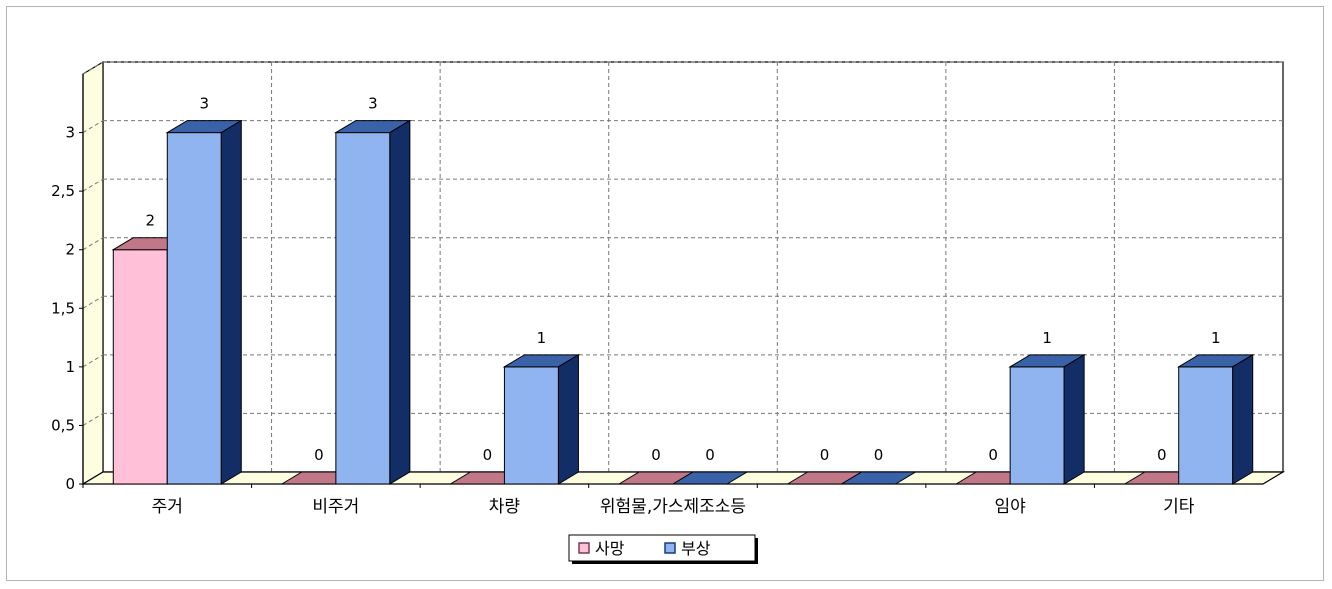 This screenshot has height=589, width=1332. I want to click on legend-label-injury: 부상, so click(696, 548).